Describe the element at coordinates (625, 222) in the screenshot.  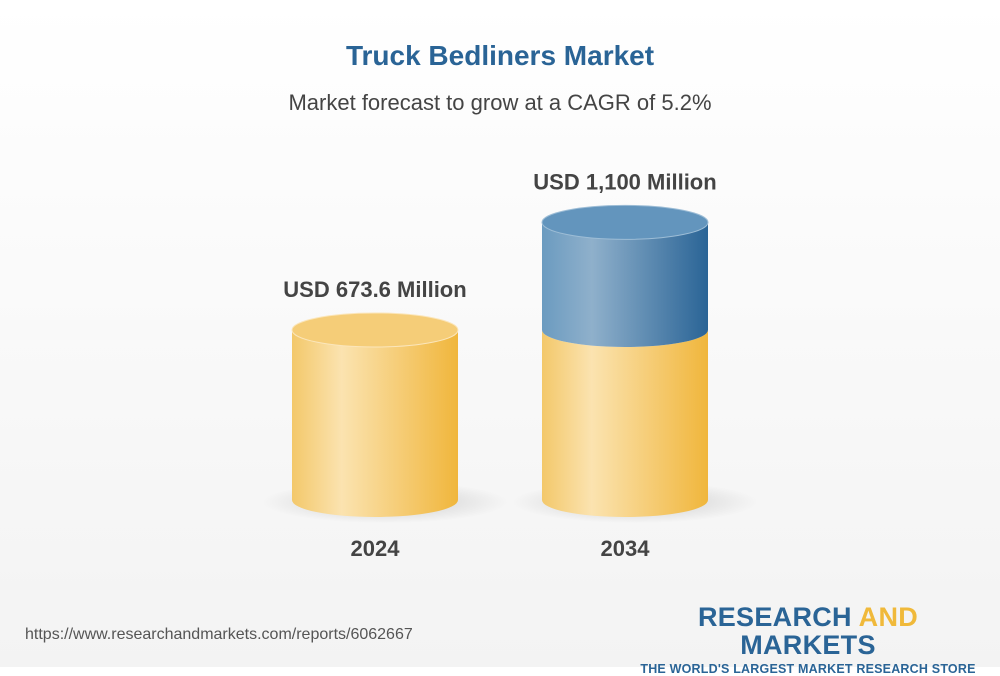
I see `bar-top-2034` at that location.